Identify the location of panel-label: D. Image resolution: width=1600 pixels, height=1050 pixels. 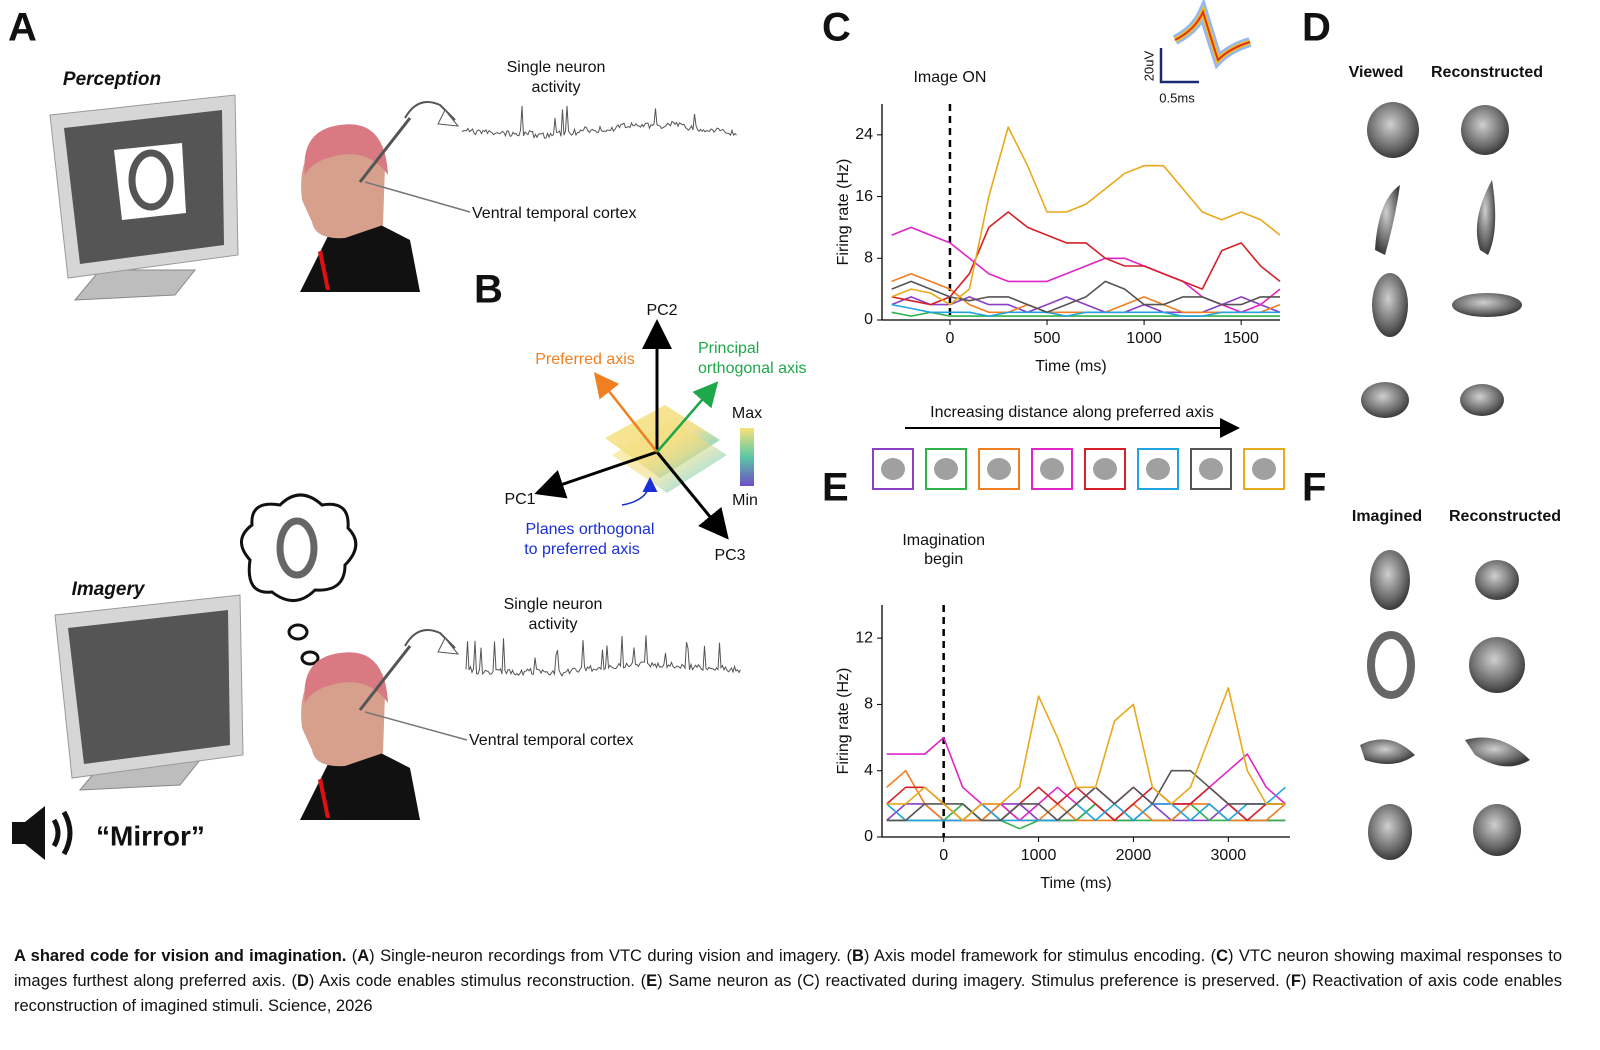
(1316, 28).